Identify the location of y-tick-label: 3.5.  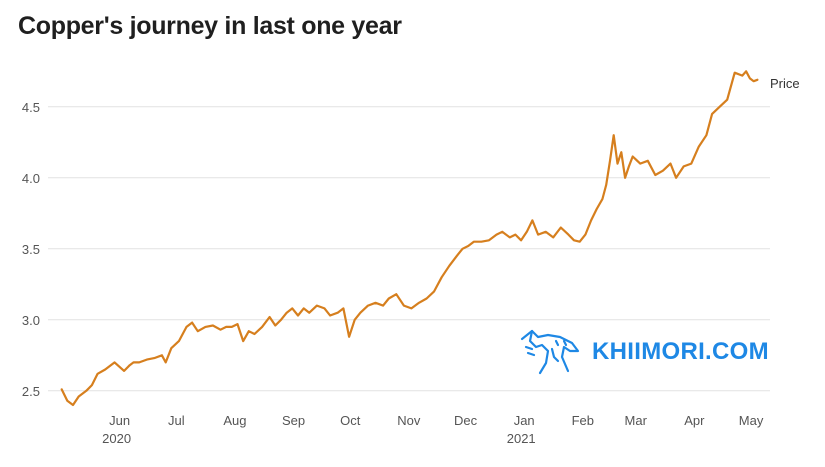
(31, 249).